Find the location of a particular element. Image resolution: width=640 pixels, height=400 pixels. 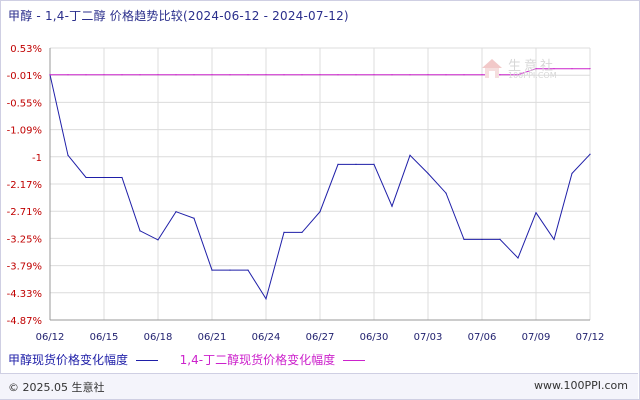

y-tick-label: -2.71% is located at coordinates (24, 212).